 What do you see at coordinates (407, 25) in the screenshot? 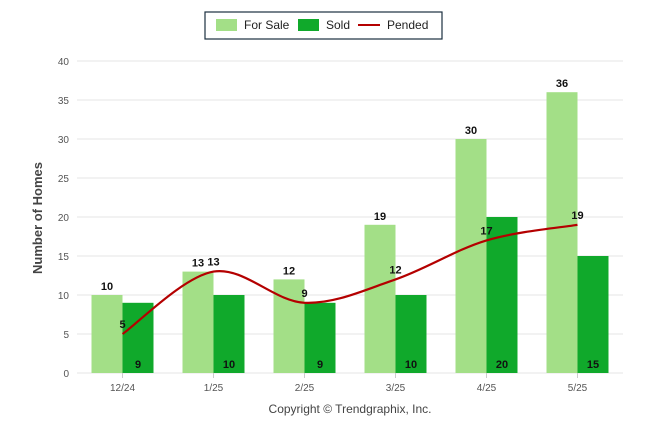
I see `legend-label-pended: Pended` at bounding box center [407, 25].